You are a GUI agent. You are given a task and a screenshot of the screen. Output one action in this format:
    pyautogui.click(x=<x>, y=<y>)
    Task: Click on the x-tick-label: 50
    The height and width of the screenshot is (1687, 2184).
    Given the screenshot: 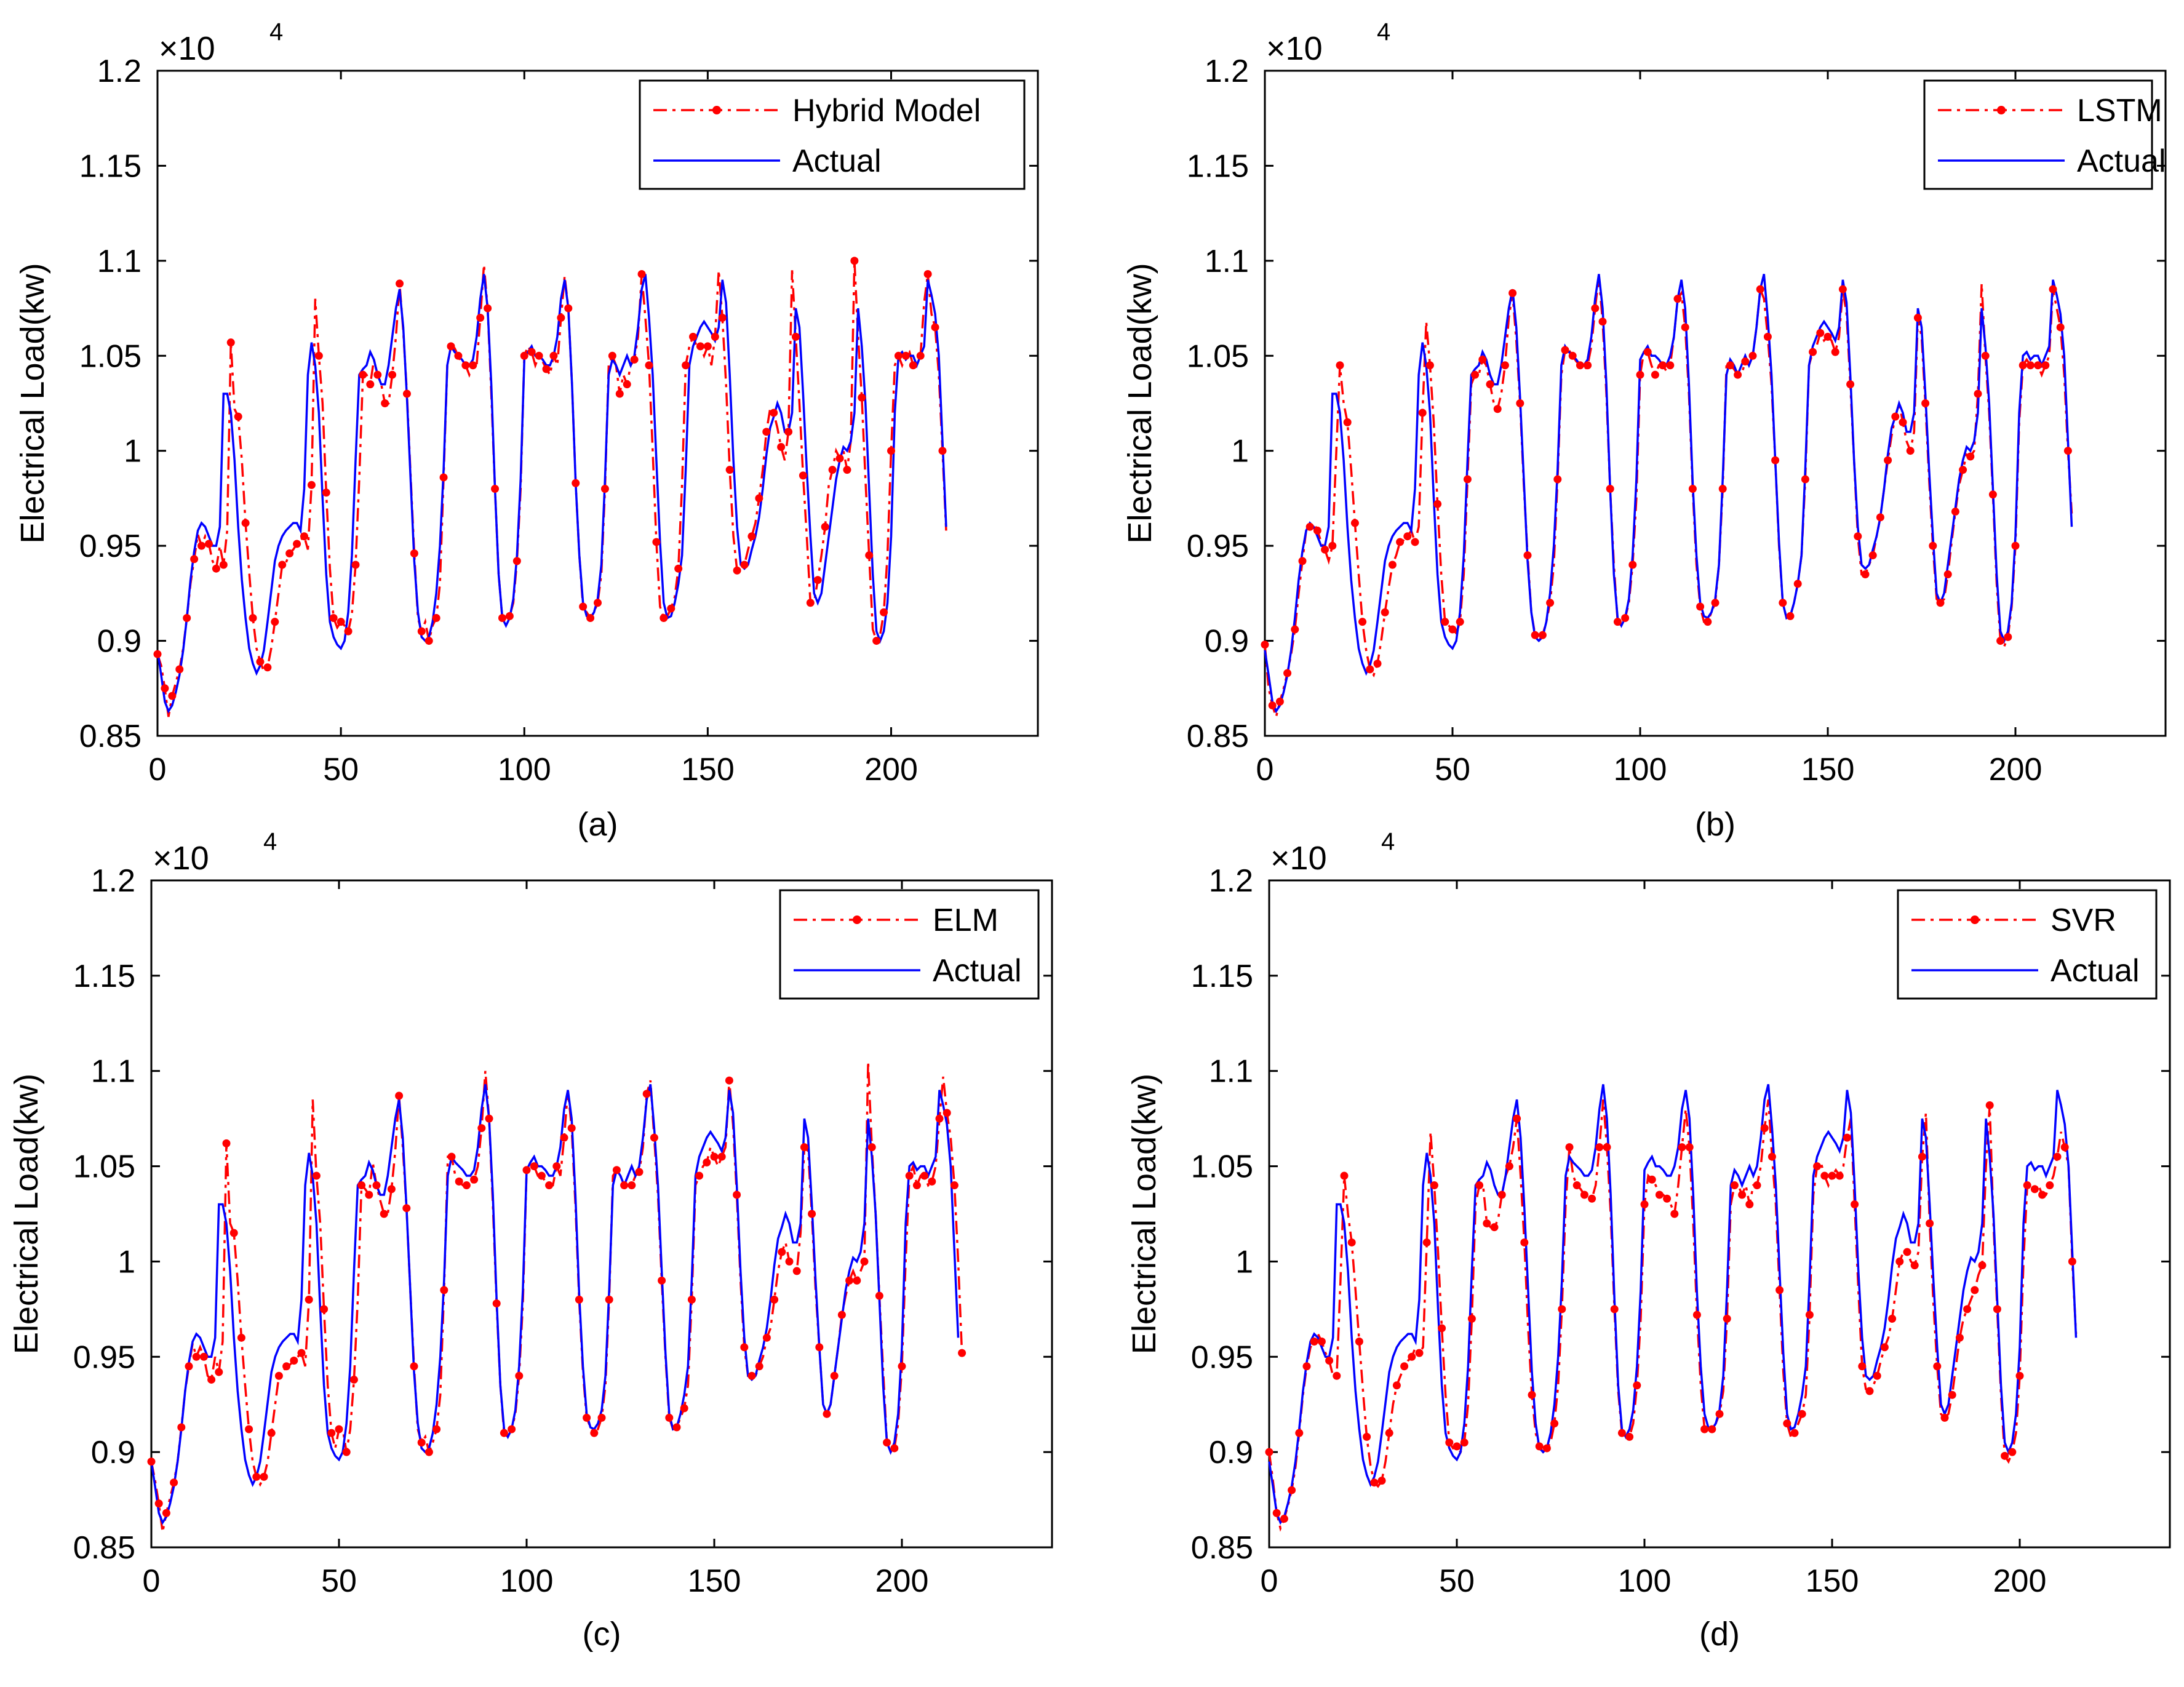 What is the action you would take?
    pyautogui.click(x=1457, y=1581)
    